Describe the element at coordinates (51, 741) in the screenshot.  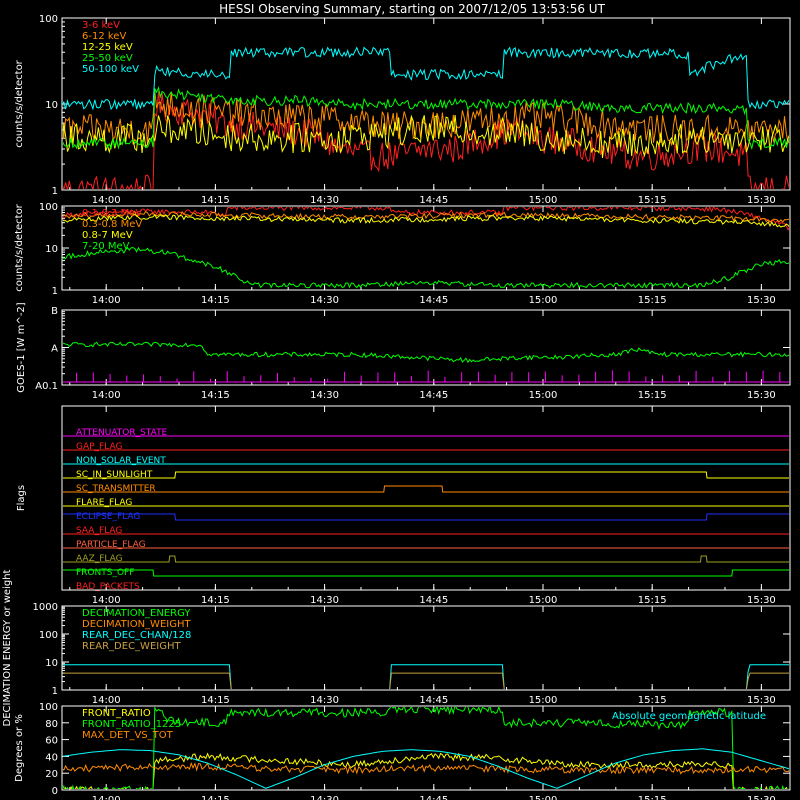
I see `ratios-y-tick-label: 60` at that location.